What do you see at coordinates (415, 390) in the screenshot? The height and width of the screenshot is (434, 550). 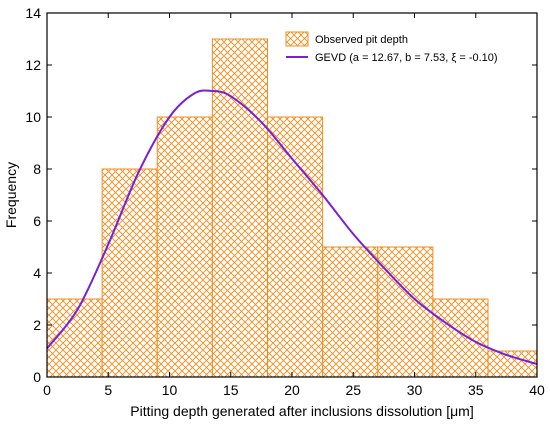 I see `x-tick-label: 30` at bounding box center [415, 390].